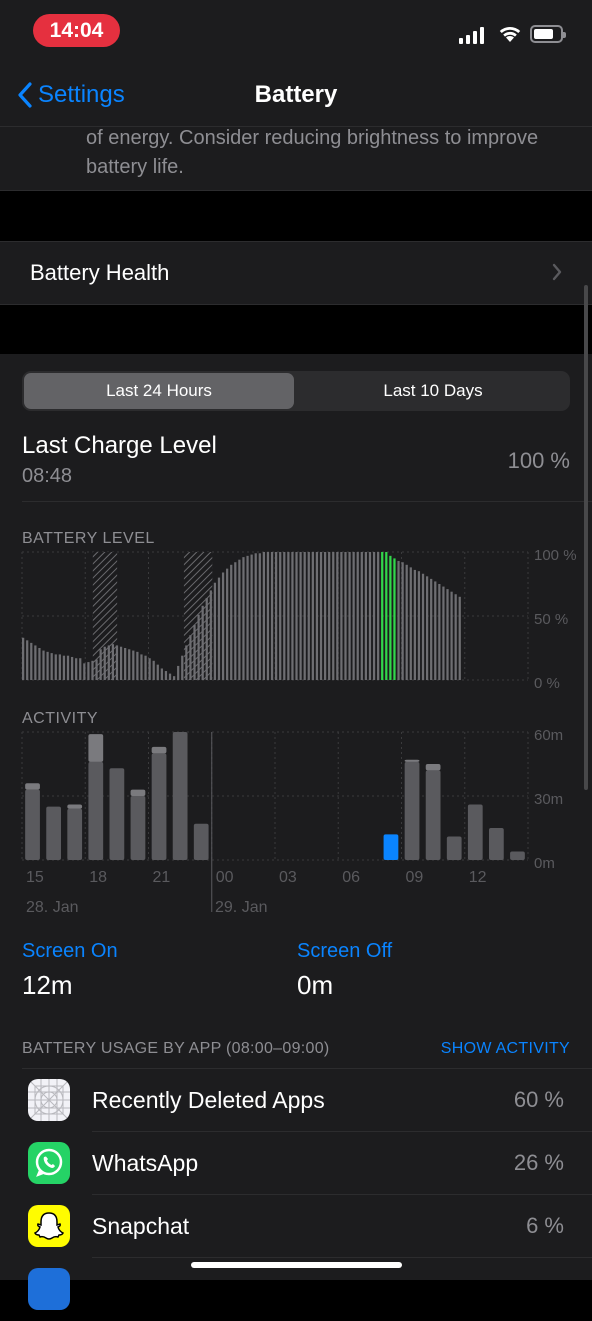  What do you see at coordinates (345, 951) in the screenshot?
I see `screen-off-label: Screen Off` at bounding box center [345, 951].